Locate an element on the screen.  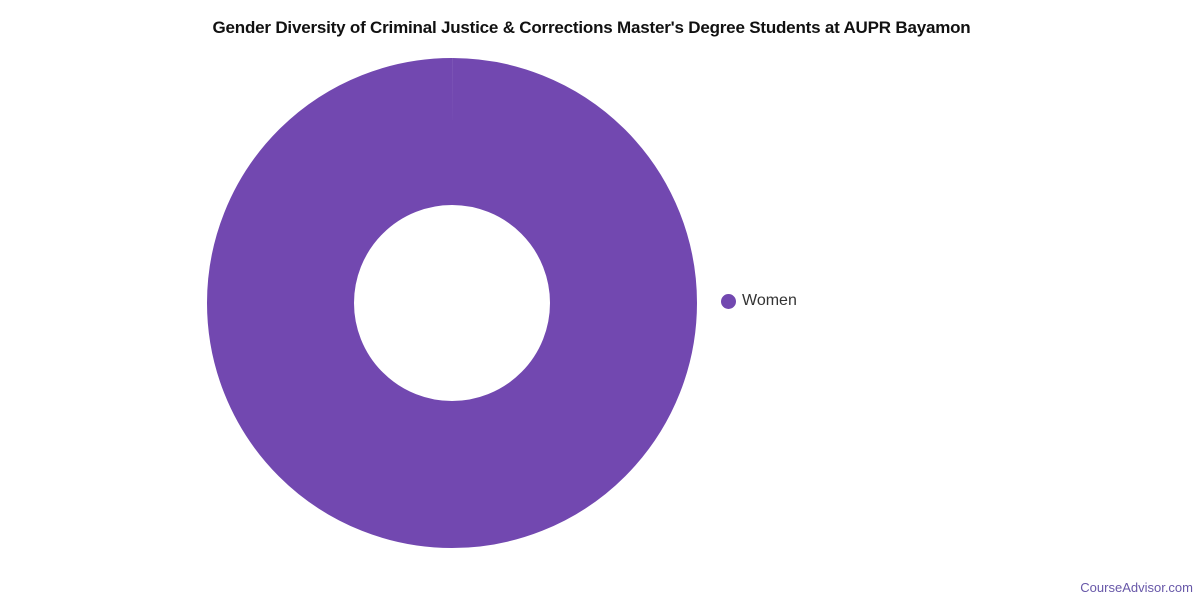
legend-item-label: Women is located at coordinates (769, 300).